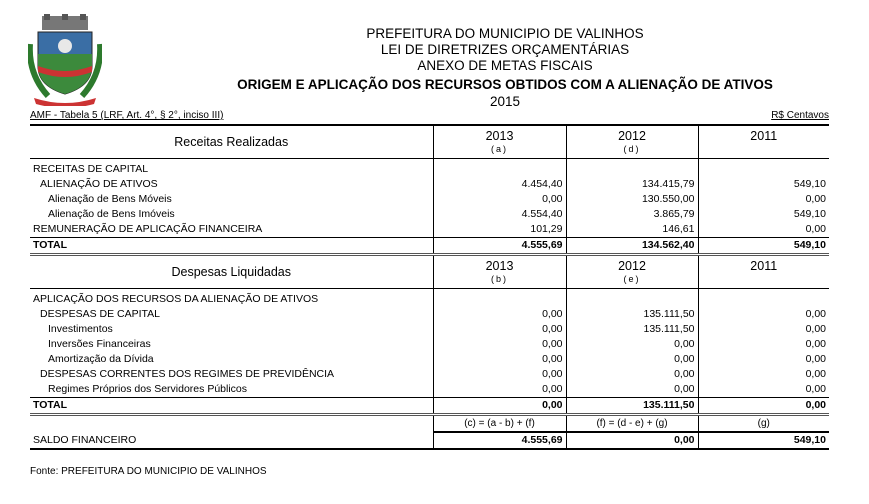 The image size is (869, 504). What do you see at coordinates (505, 49) in the screenshot?
I see `law-name: LEI DE DIRETRIZES ORÇAMENTÁRIAS` at bounding box center [505, 49].